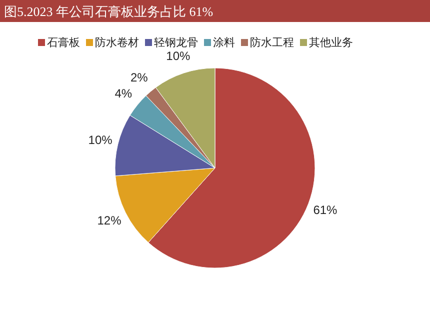 Image resolution: width=430 pixels, height=313 pixels. I want to click on data-label: 2%, so click(139, 77).